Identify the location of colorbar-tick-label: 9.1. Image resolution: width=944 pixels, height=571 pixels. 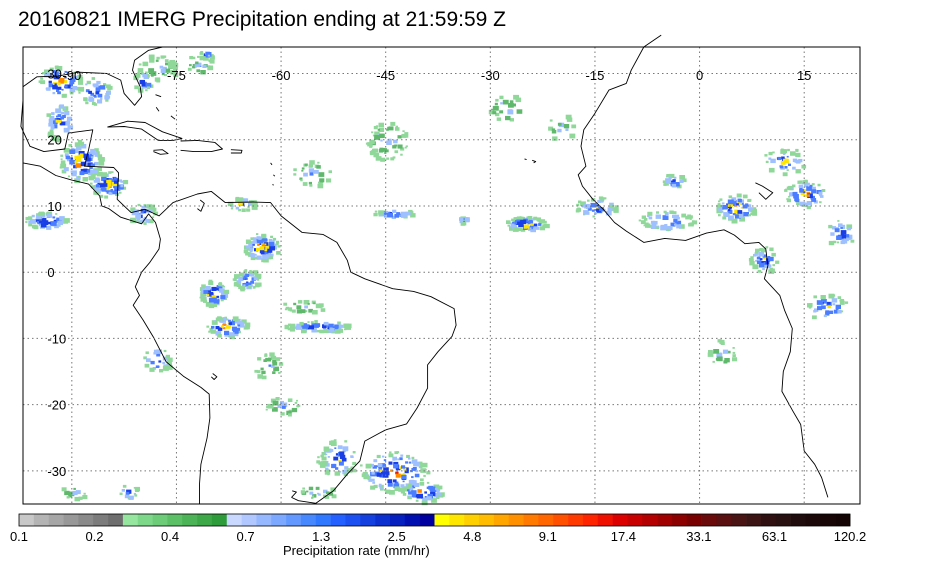
(548, 536).